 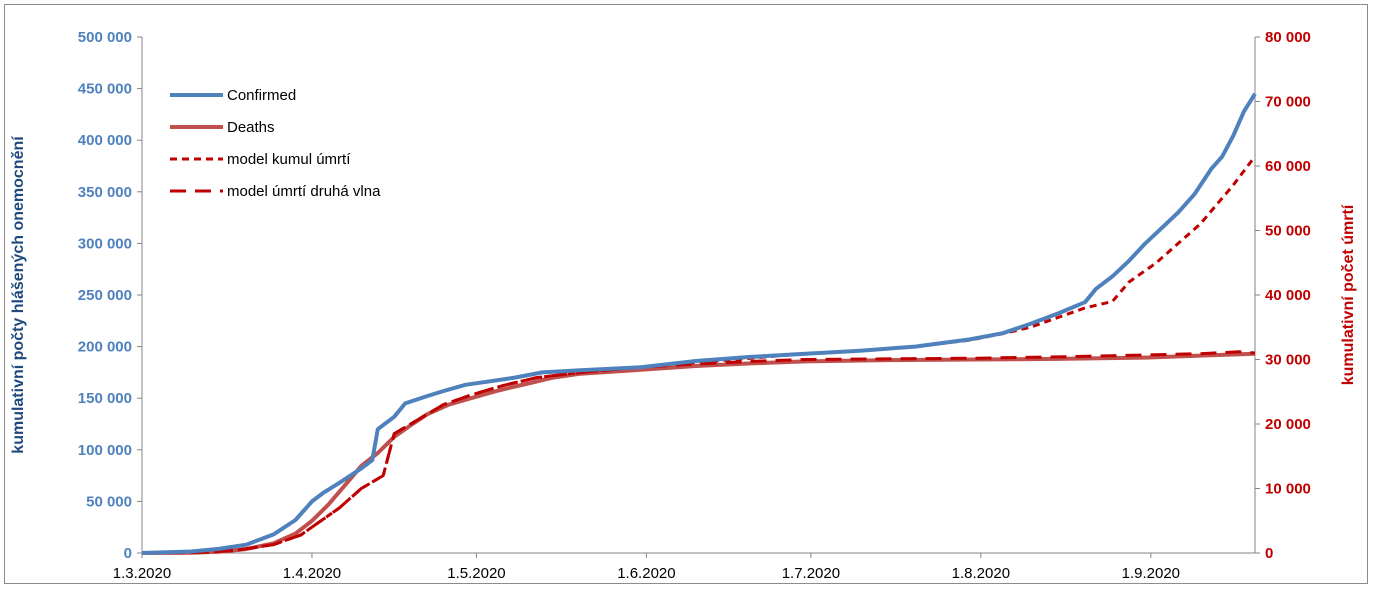 I want to click on x-tick-label: 1.5.2020, so click(x=476, y=573).